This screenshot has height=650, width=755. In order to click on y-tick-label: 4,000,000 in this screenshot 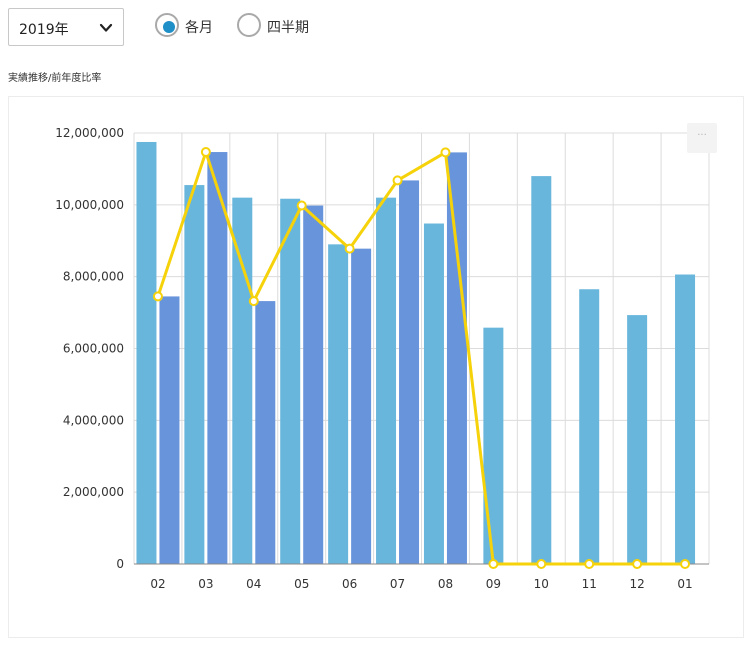, I will do `click(93, 420)`.